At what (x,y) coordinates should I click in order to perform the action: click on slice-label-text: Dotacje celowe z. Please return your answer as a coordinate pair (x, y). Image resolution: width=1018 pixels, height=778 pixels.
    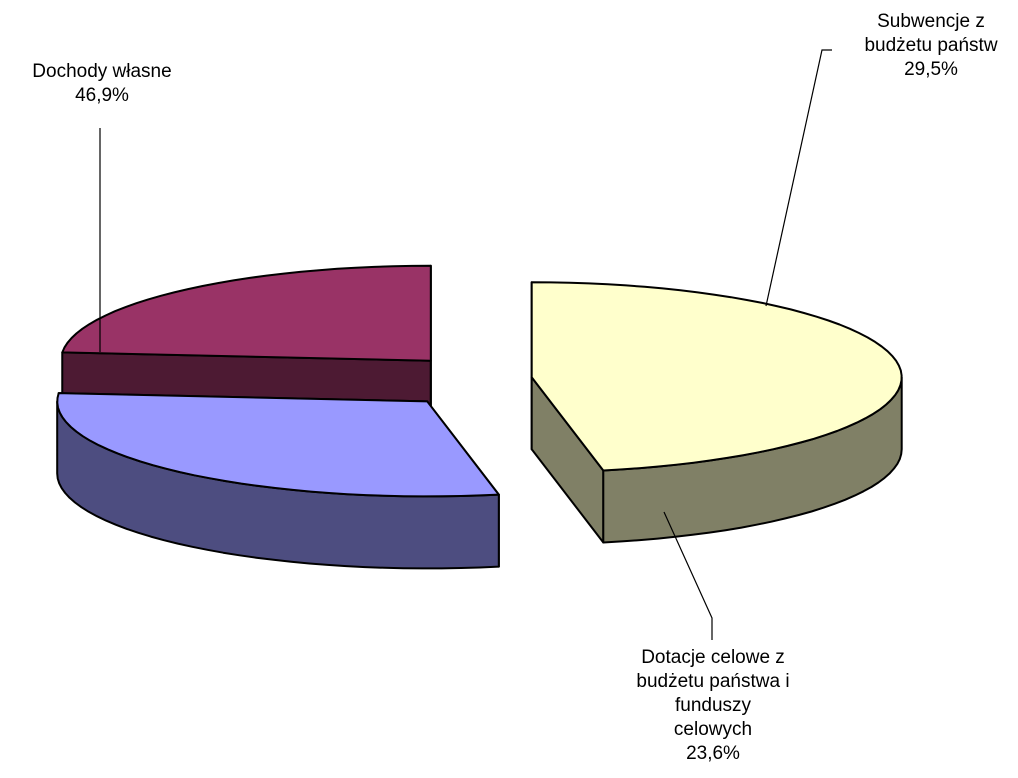
    Looking at the image, I should click on (713, 657).